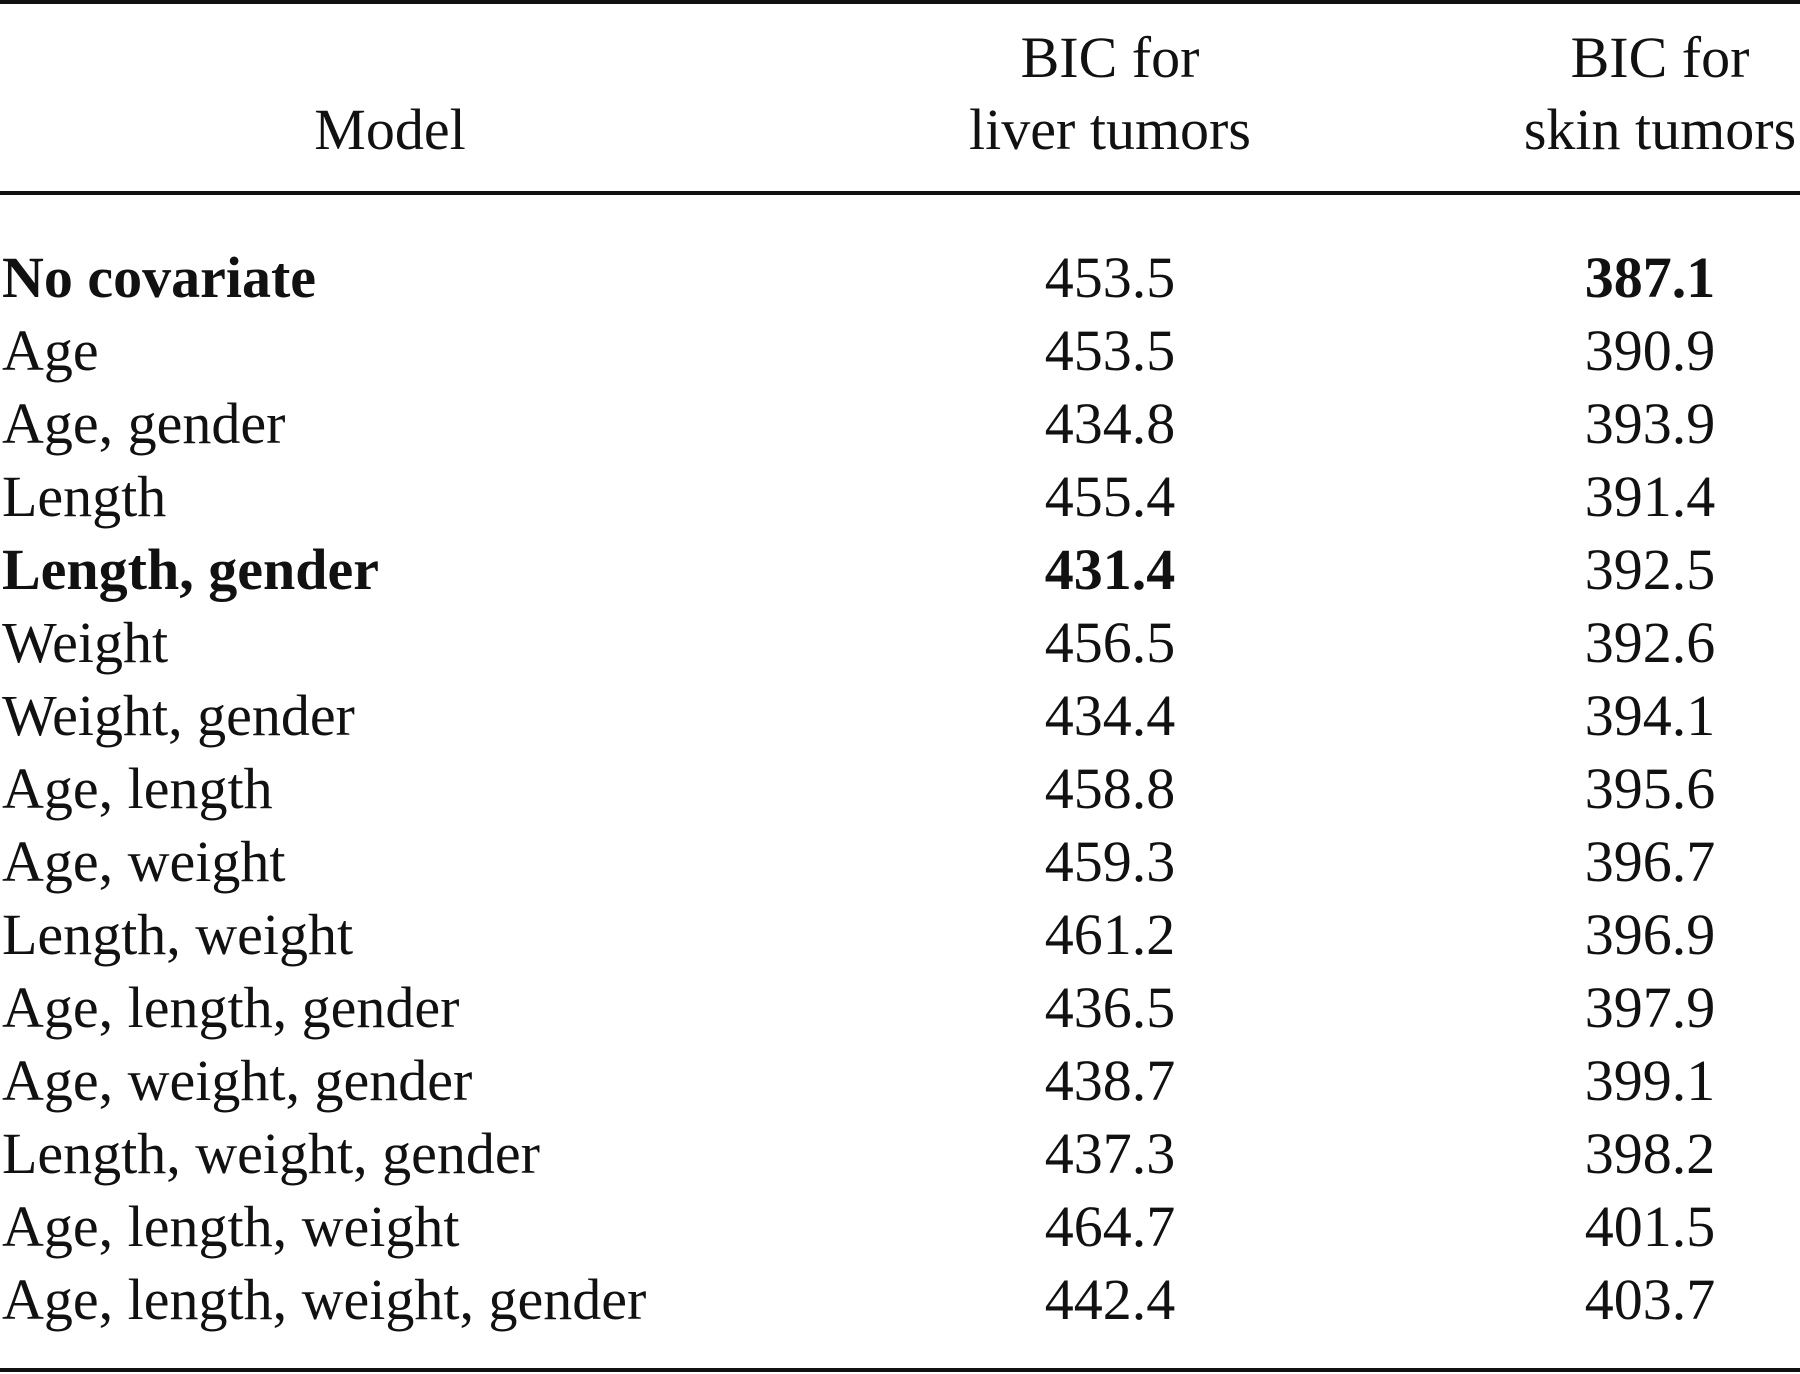 The image size is (1800, 1374). I want to click on model-cell: Age, so click(50, 350).